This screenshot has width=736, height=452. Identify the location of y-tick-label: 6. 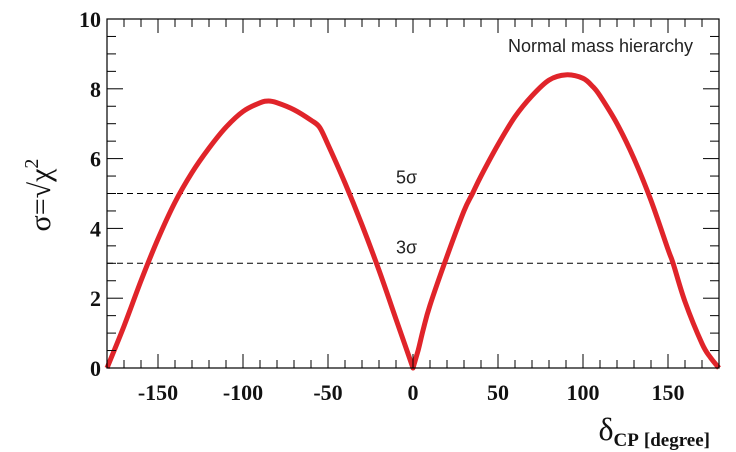
(95, 159).